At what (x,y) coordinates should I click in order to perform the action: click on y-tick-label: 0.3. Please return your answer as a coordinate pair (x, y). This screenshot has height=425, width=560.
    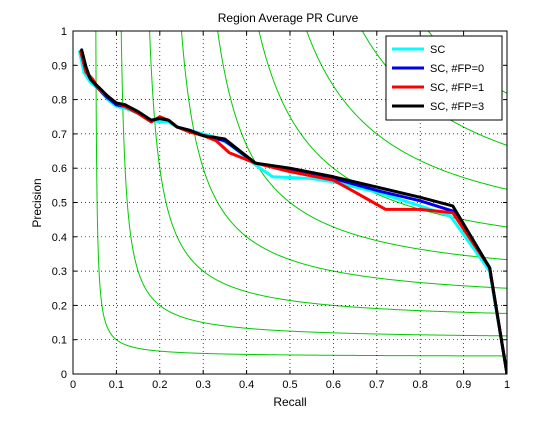
    Looking at the image, I should click on (59, 272).